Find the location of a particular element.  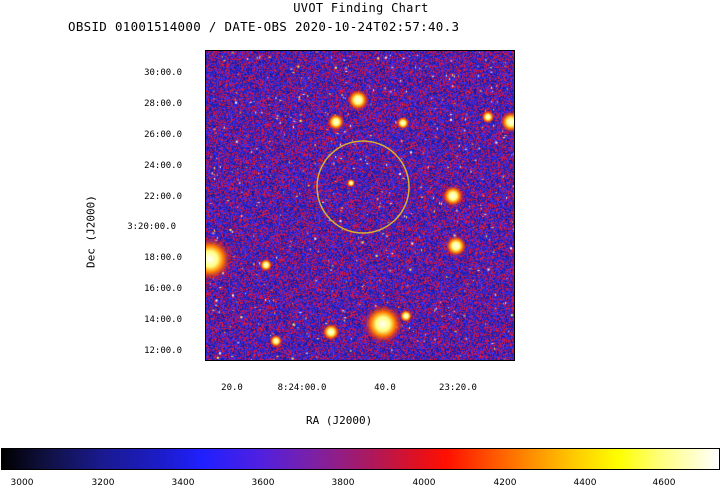

dec-tick-label: 28:00.0 is located at coordinates (163, 104).